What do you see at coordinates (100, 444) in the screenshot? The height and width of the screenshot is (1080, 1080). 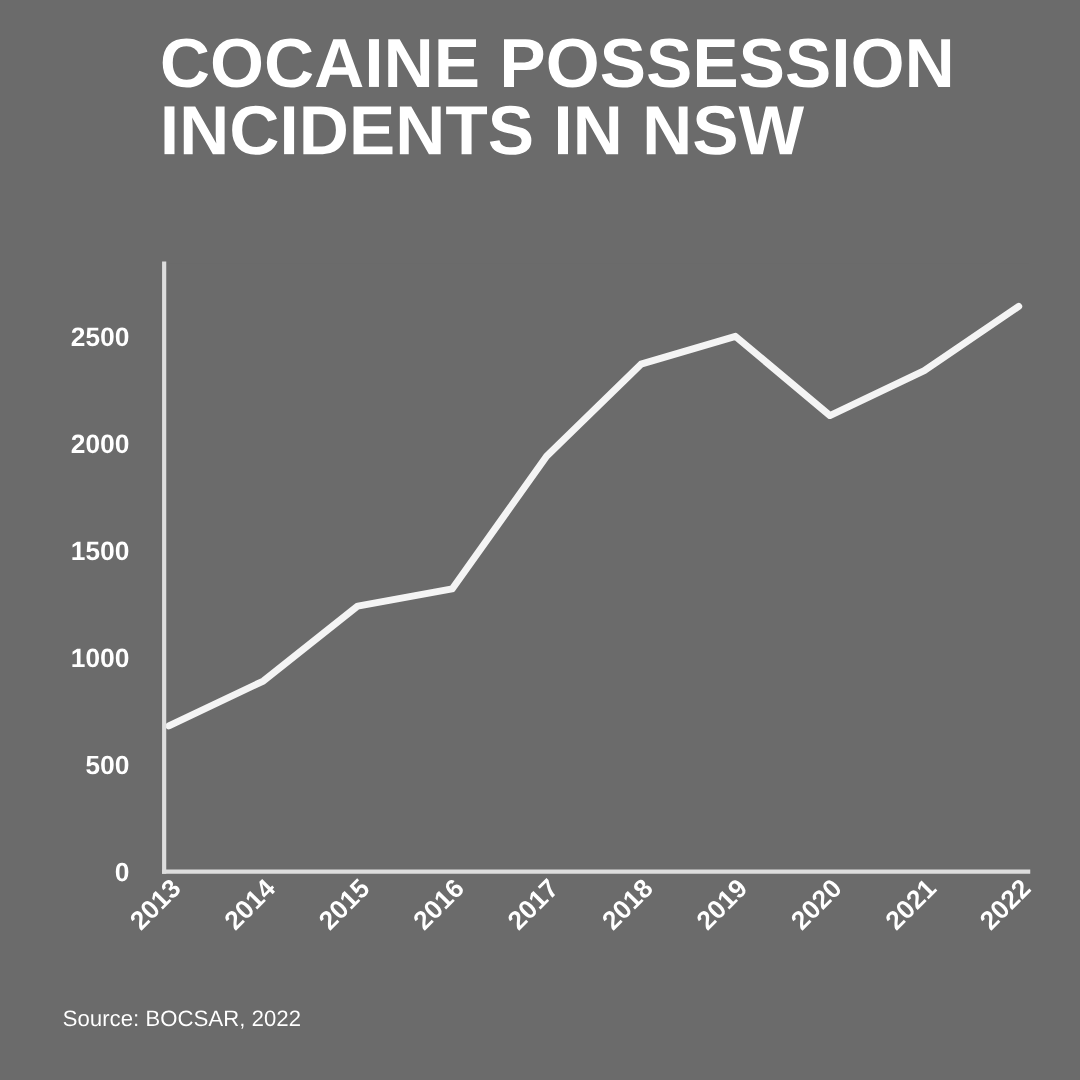 I see `y-tick-label: 2000` at bounding box center [100, 444].